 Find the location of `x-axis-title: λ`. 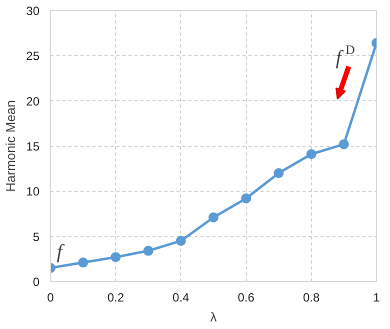

x-axis-title: λ is located at coordinates (214, 317).